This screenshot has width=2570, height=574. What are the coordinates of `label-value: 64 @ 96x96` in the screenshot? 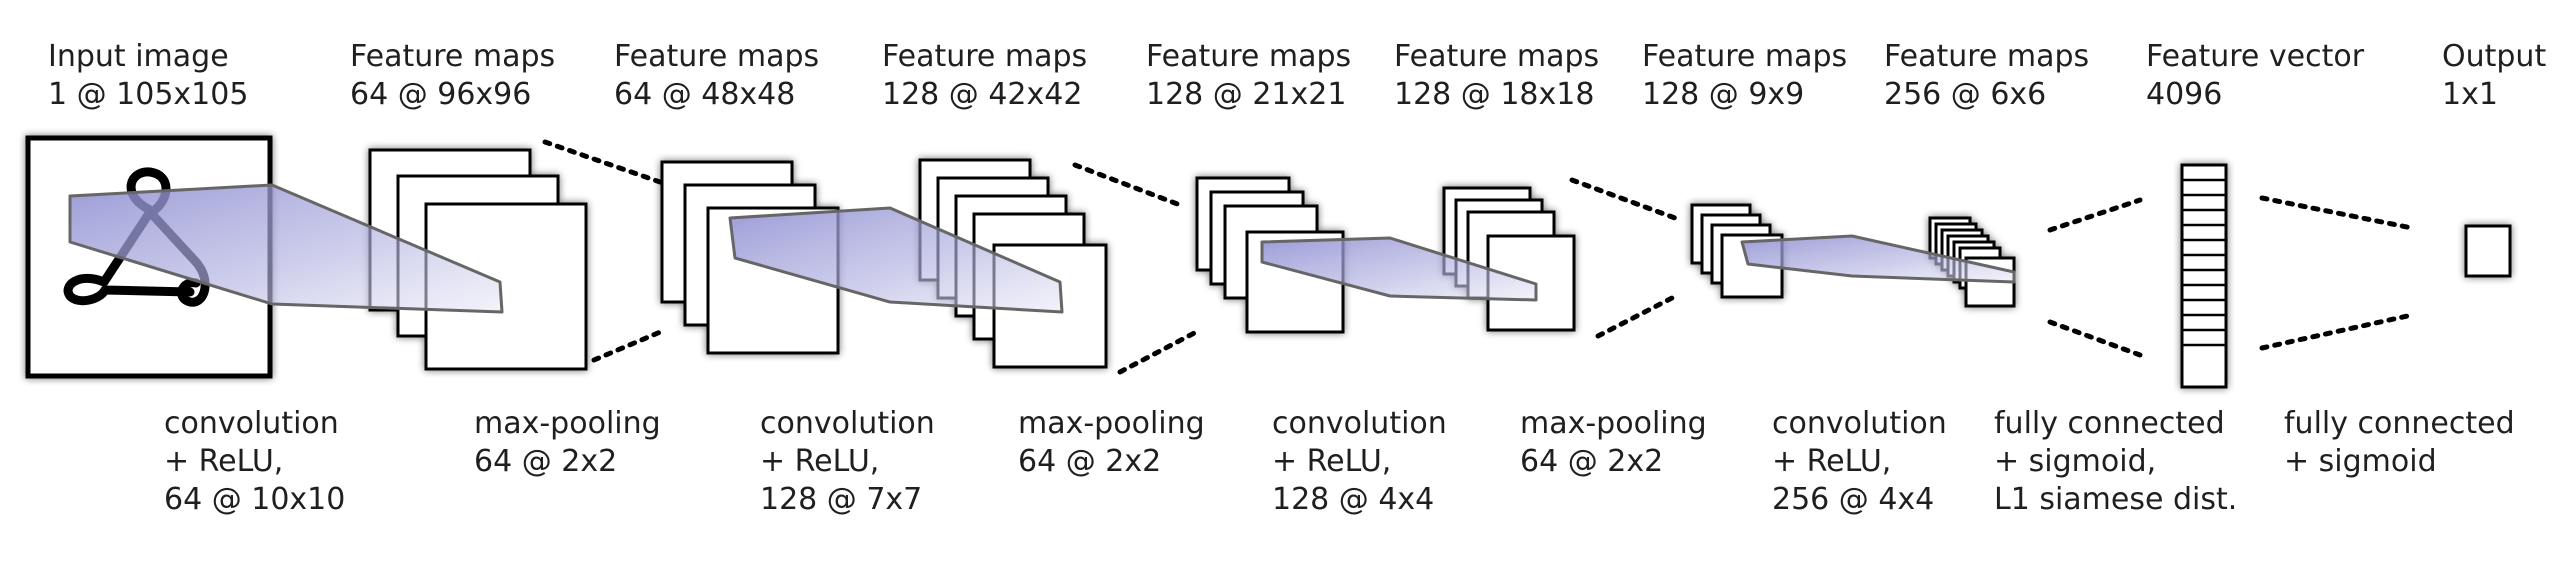 It's located at (441, 94).